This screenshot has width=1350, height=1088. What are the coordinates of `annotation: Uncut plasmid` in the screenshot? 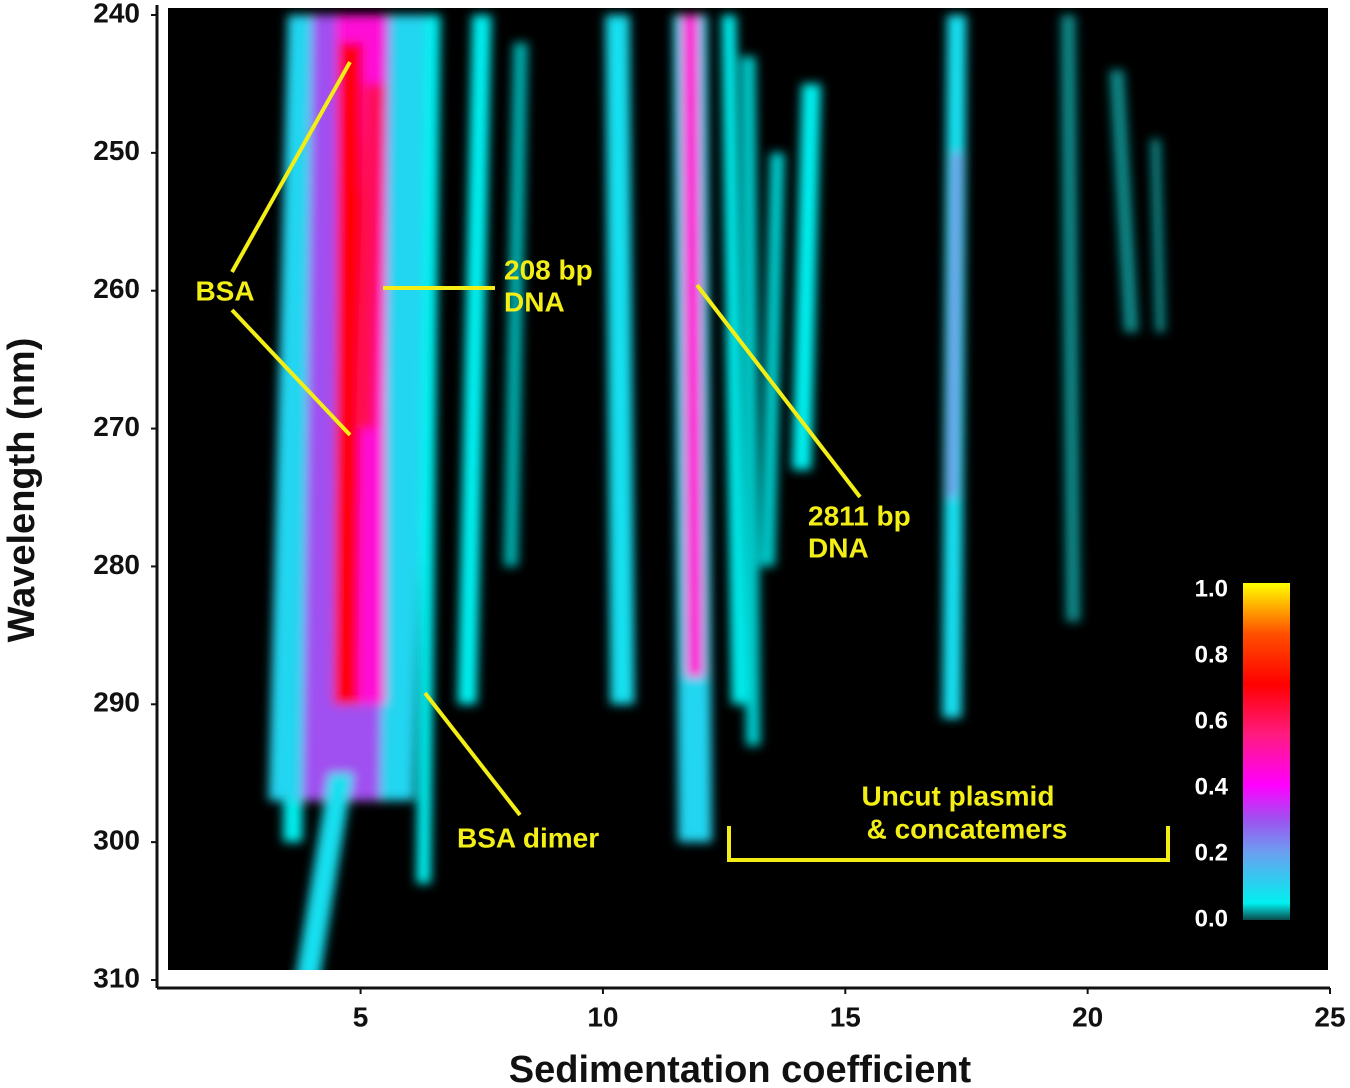 It's located at (958, 795).